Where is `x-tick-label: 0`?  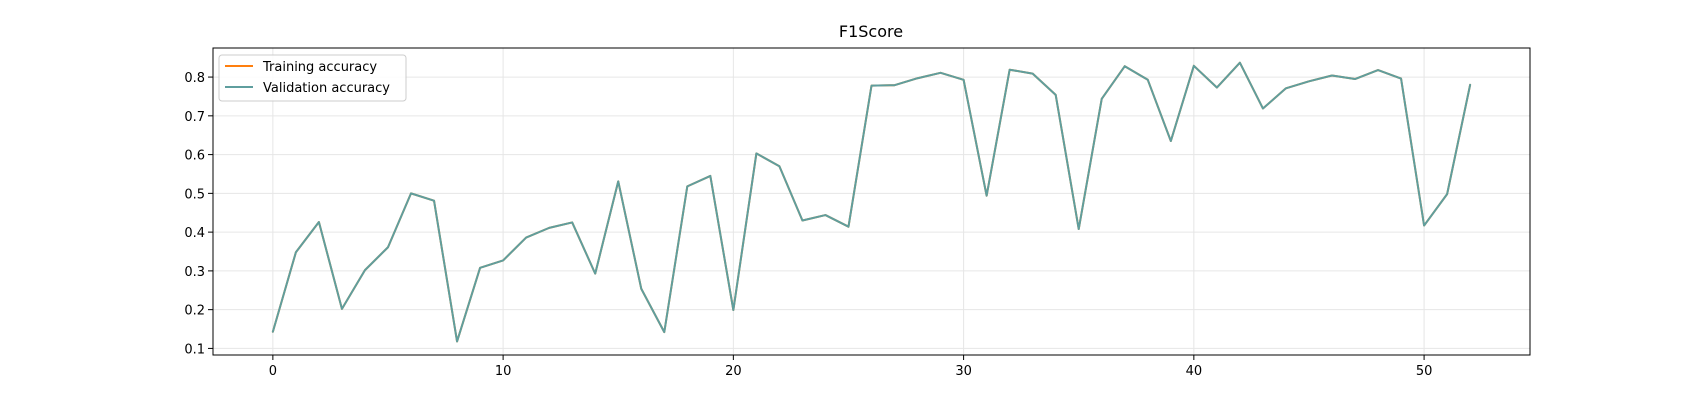 x-tick-label: 0 is located at coordinates (273, 371).